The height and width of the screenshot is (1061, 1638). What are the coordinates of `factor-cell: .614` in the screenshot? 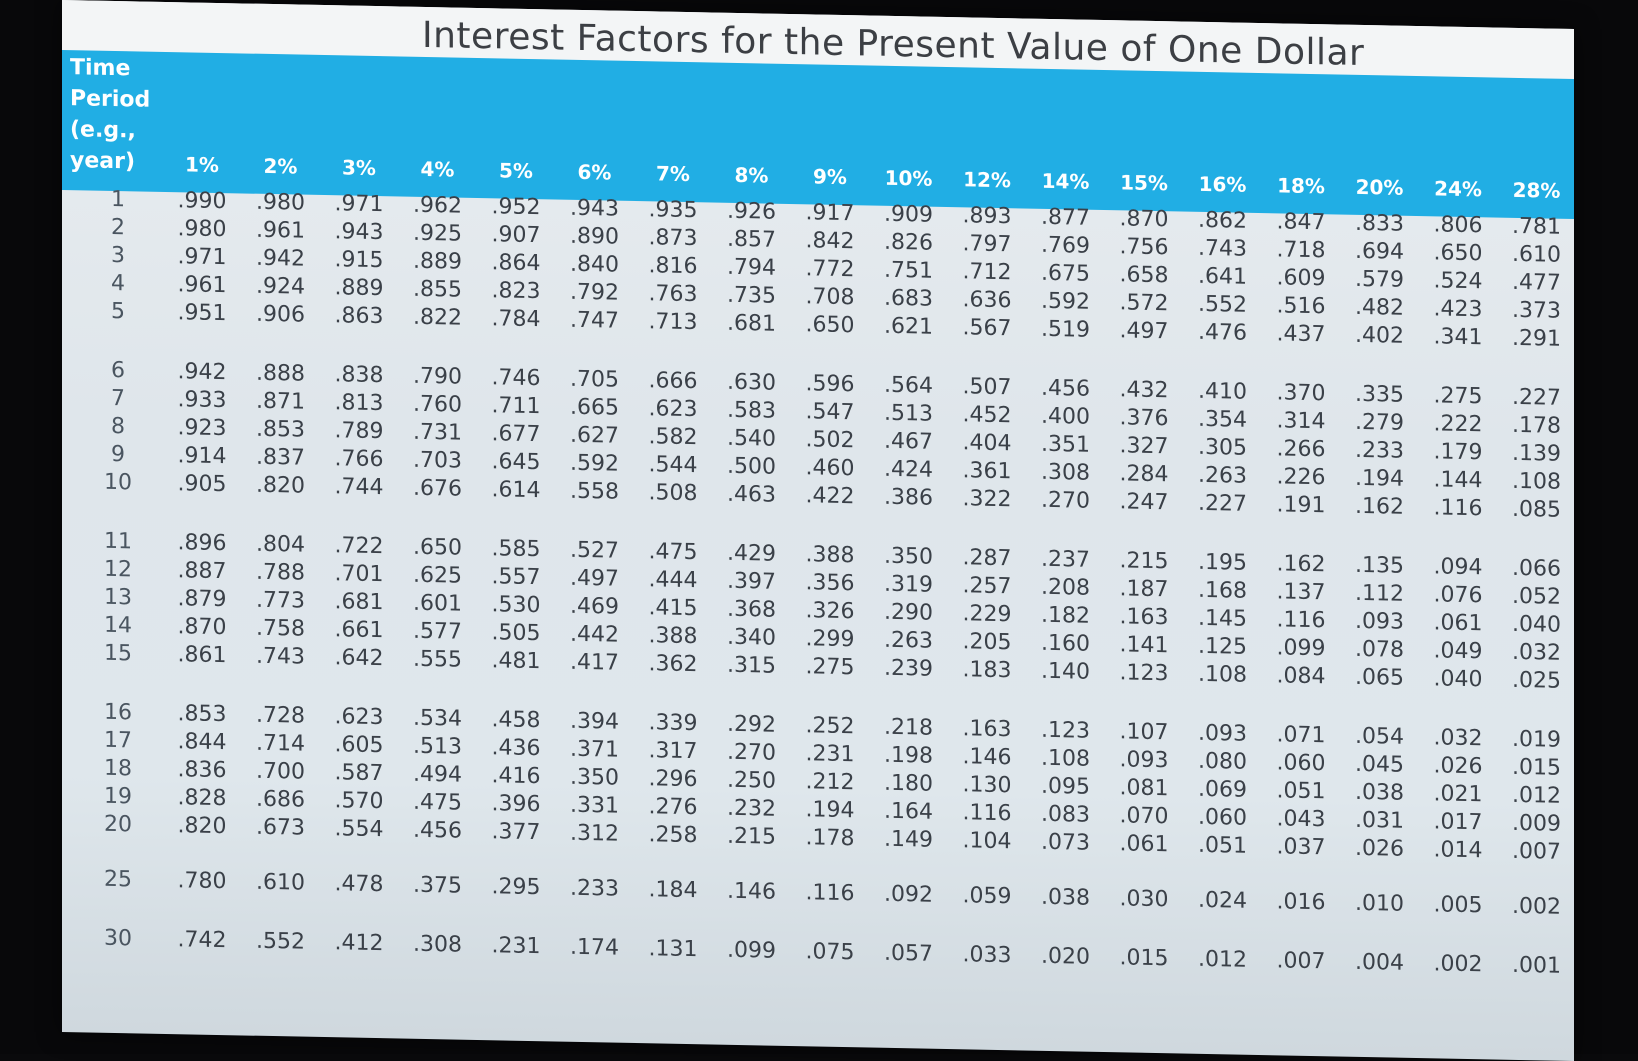 It's located at (516, 490).